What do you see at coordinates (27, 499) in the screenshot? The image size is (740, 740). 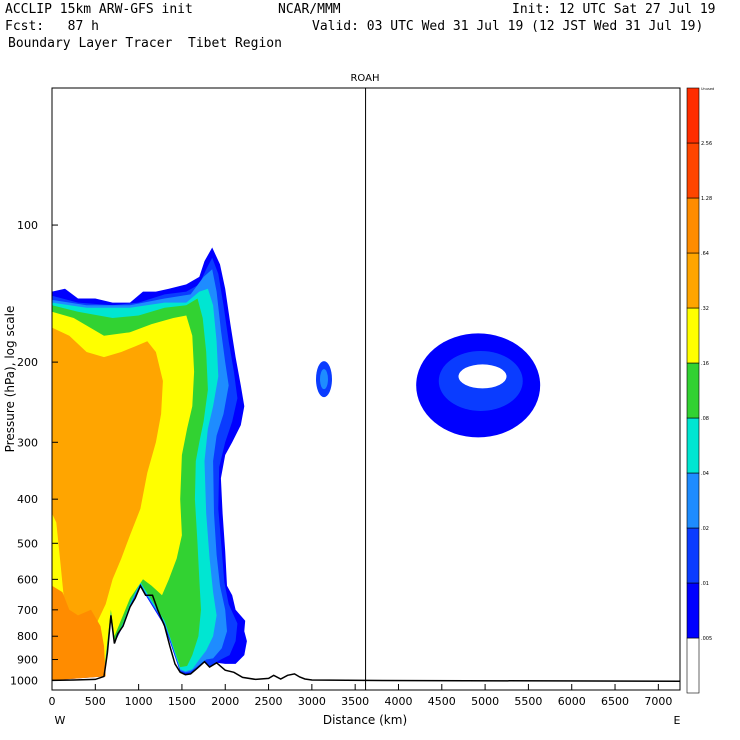 I see `y-tick-label: 400` at bounding box center [27, 499].